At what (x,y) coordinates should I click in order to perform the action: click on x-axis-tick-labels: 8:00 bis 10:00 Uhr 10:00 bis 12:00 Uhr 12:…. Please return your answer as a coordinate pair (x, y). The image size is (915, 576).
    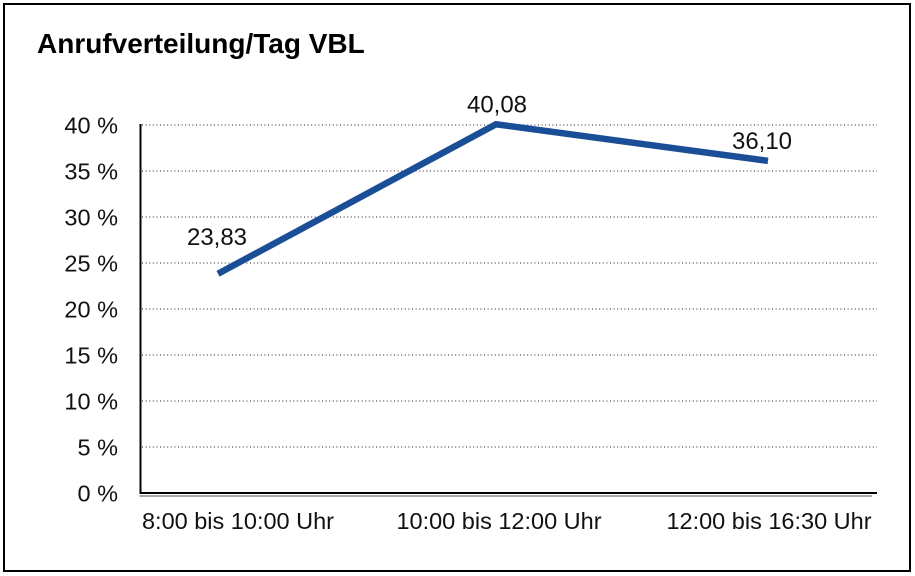
    Looking at the image, I should click on (507, 521).